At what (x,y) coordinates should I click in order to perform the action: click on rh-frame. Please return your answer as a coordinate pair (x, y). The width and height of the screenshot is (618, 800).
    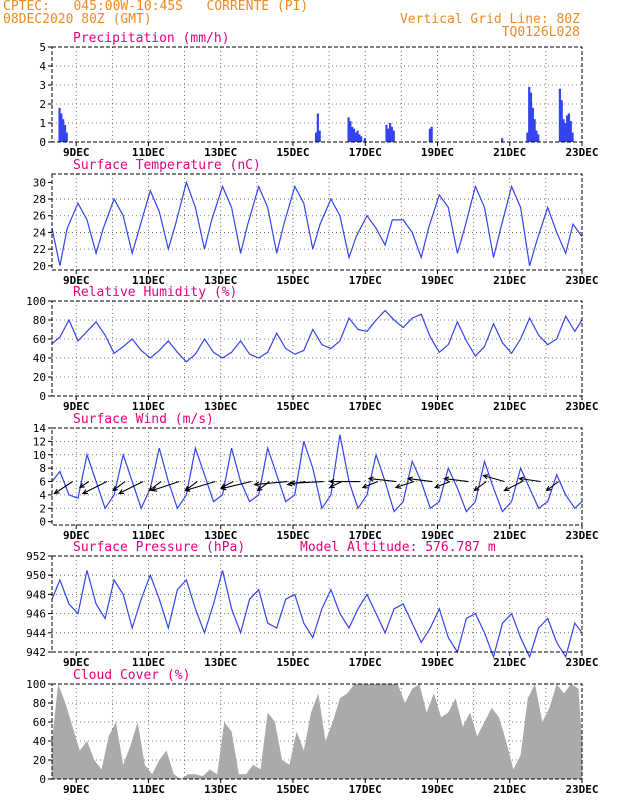
    Looking at the image, I should click on (317, 348).